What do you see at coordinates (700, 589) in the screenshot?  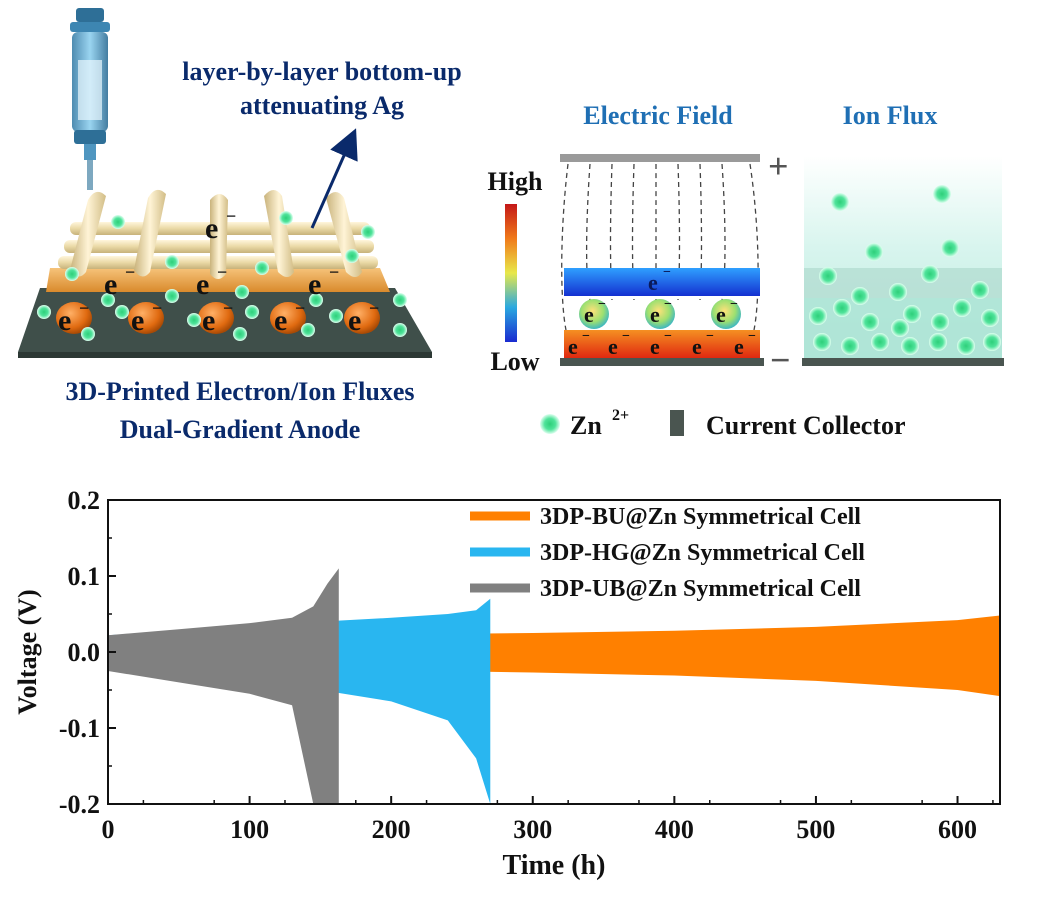 I see `legend-entry: 3DP-UB@Zn Symmetrical Cell` at bounding box center [700, 589].